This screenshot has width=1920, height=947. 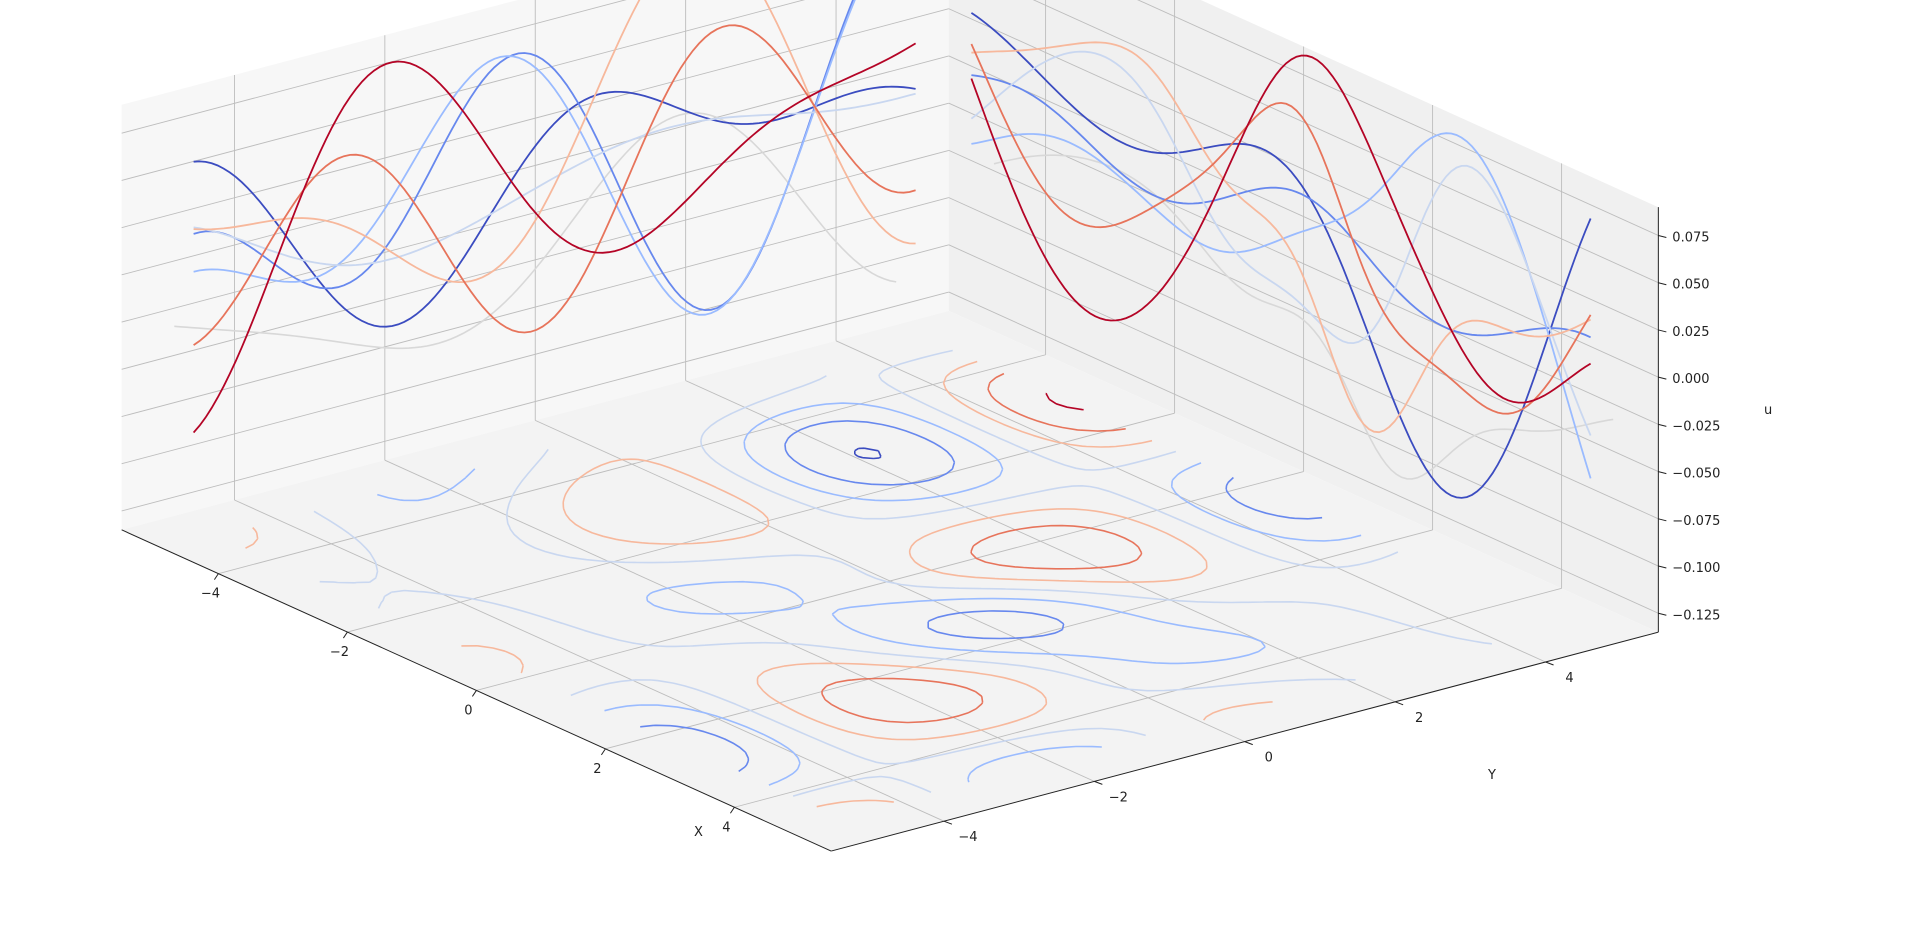 What do you see at coordinates (597, 769) in the screenshot?
I see `x-tick-label: 2` at bounding box center [597, 769].